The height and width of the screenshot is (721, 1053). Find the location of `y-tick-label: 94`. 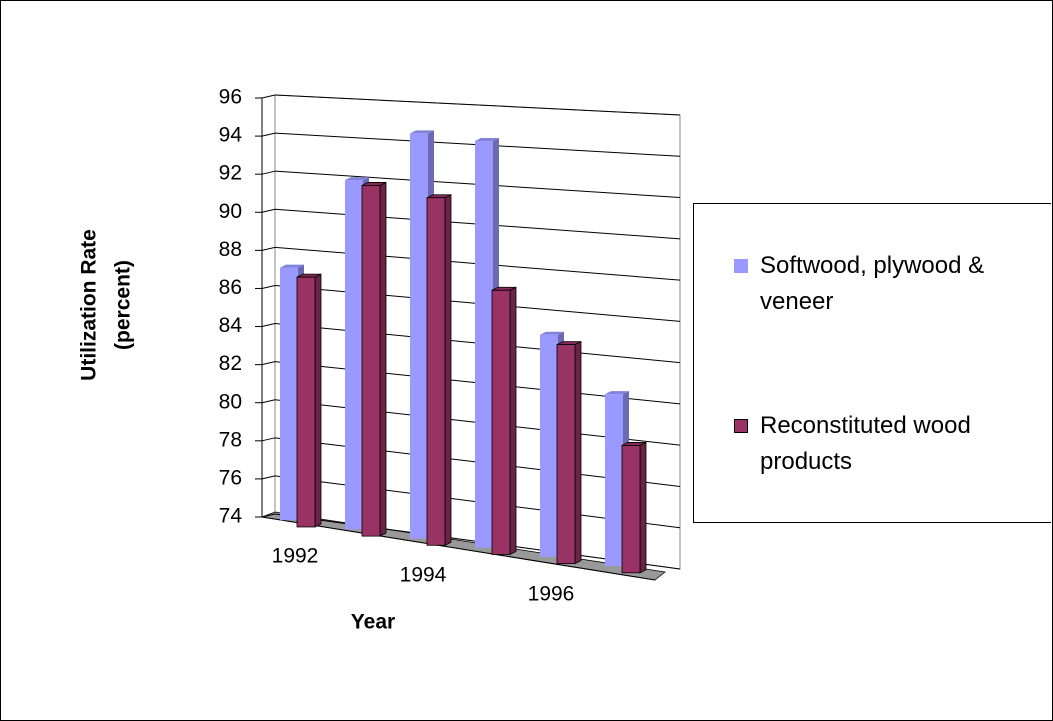

y-tick-label: 94 is located at coordinates (231, 135).